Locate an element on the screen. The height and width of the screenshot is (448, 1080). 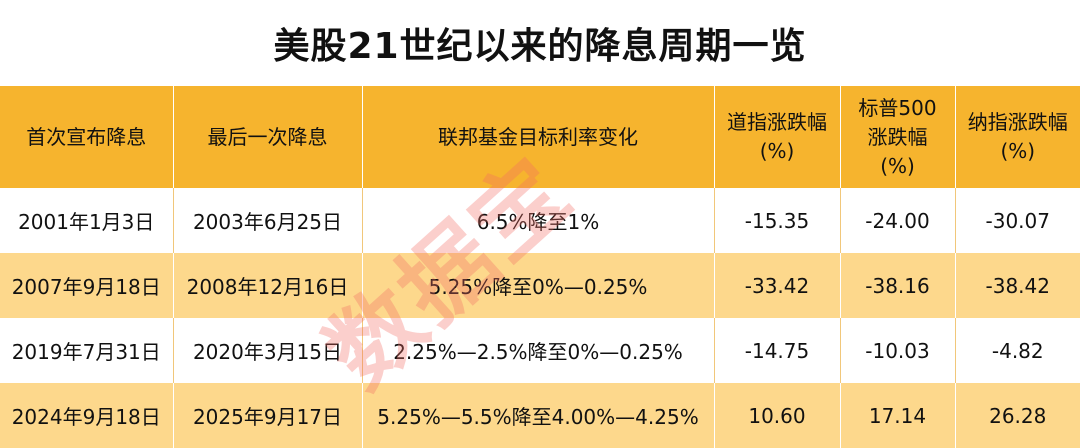
cell-last-cut: 2003年6月25日 is located at coordinates (268, 220).